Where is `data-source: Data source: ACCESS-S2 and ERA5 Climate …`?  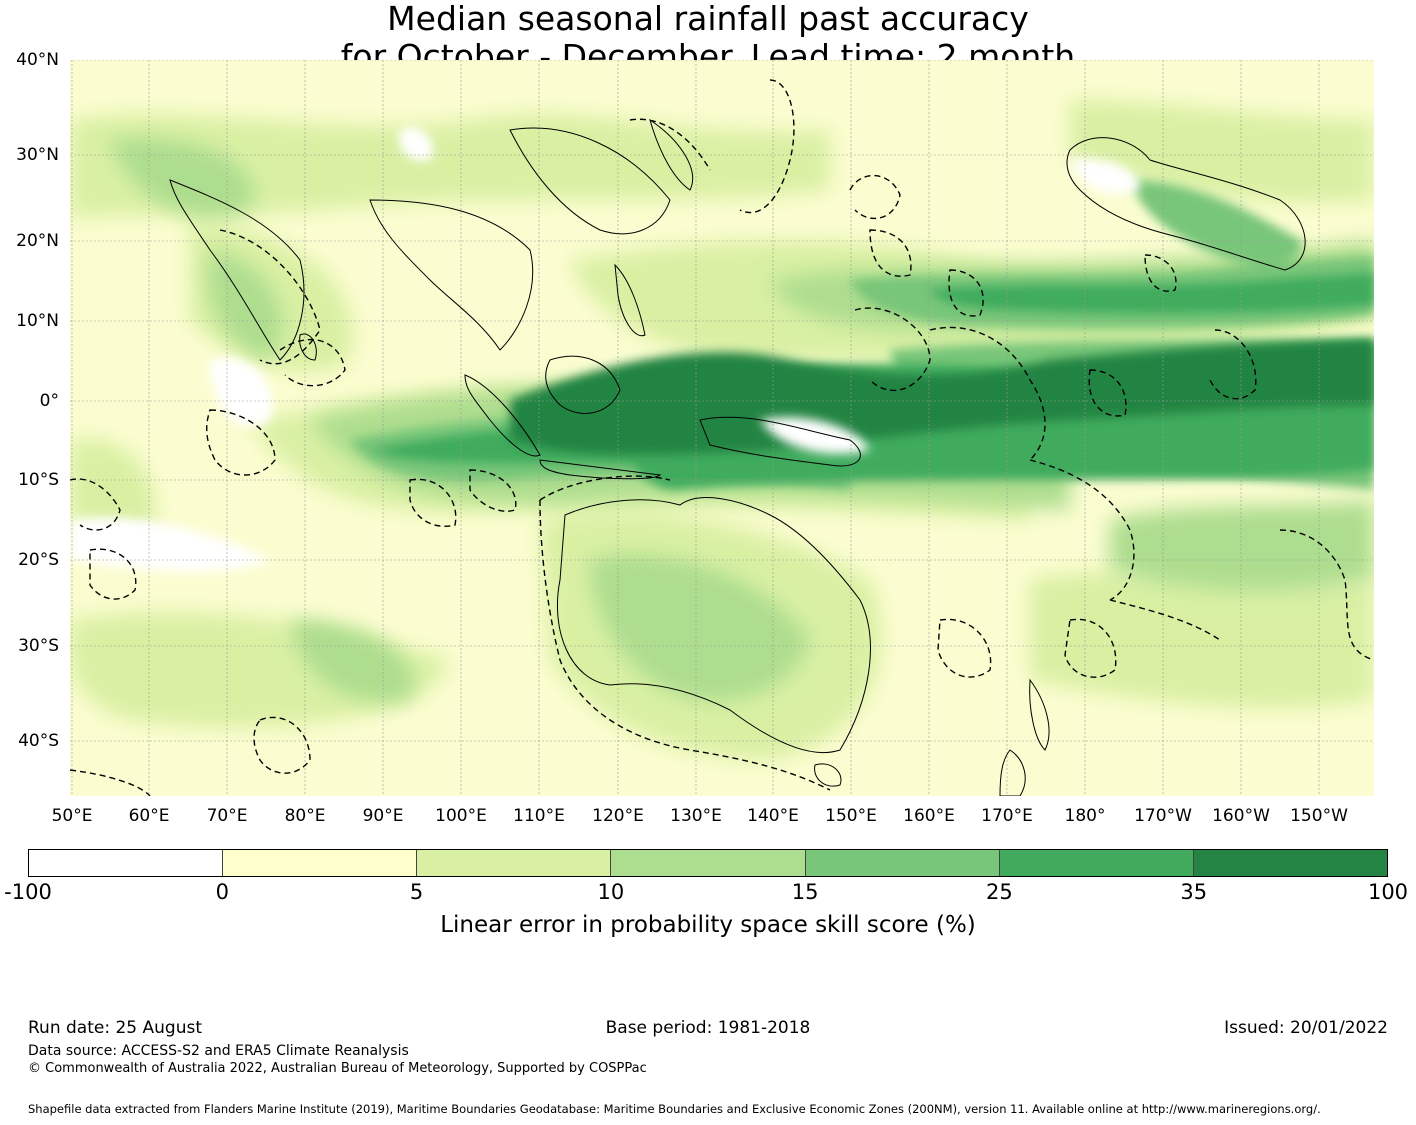
data-source: Data source: ACCESS-S2 and ERA5 Climate … is located at coordinates (218, 1051).